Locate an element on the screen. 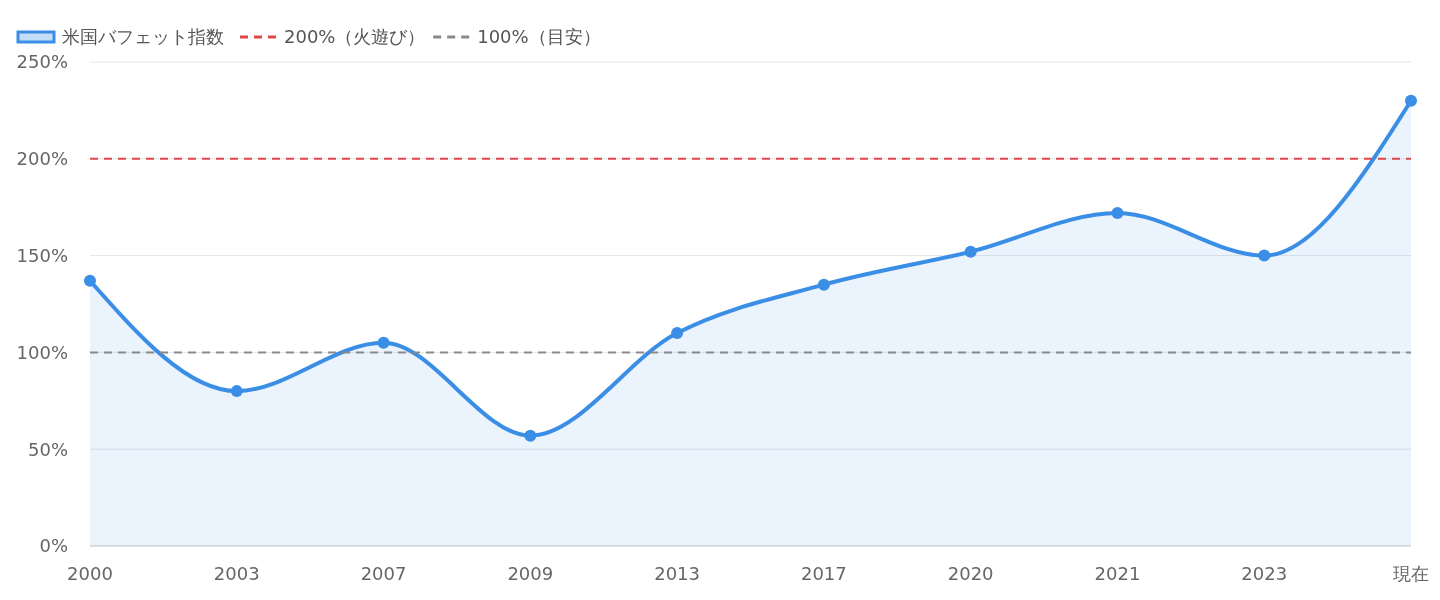 The height and width of the screenshot is (600, 1440). legend-label: 米国バフェット指数 is located at coordinates (143, 37).